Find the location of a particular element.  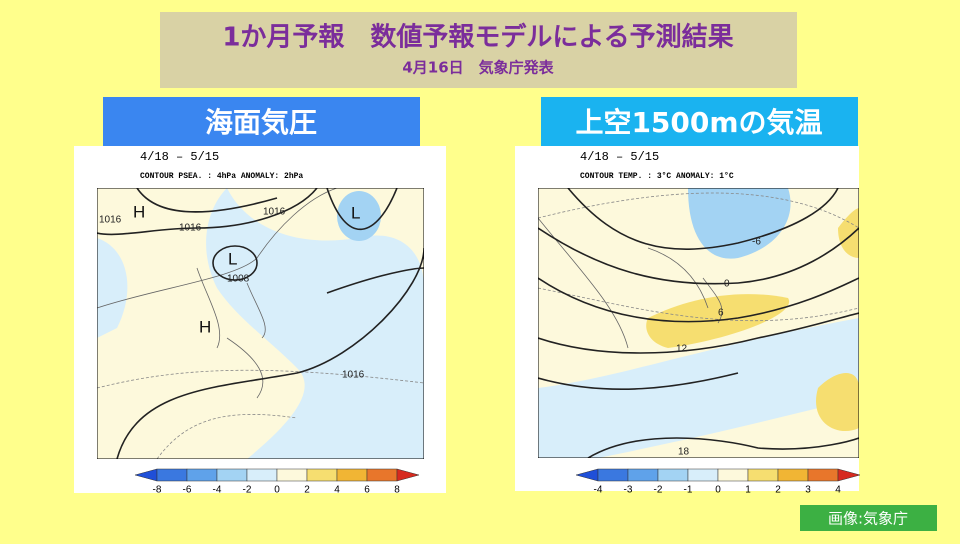

colorbar-label: 3 is located at coordinates (808, 490).